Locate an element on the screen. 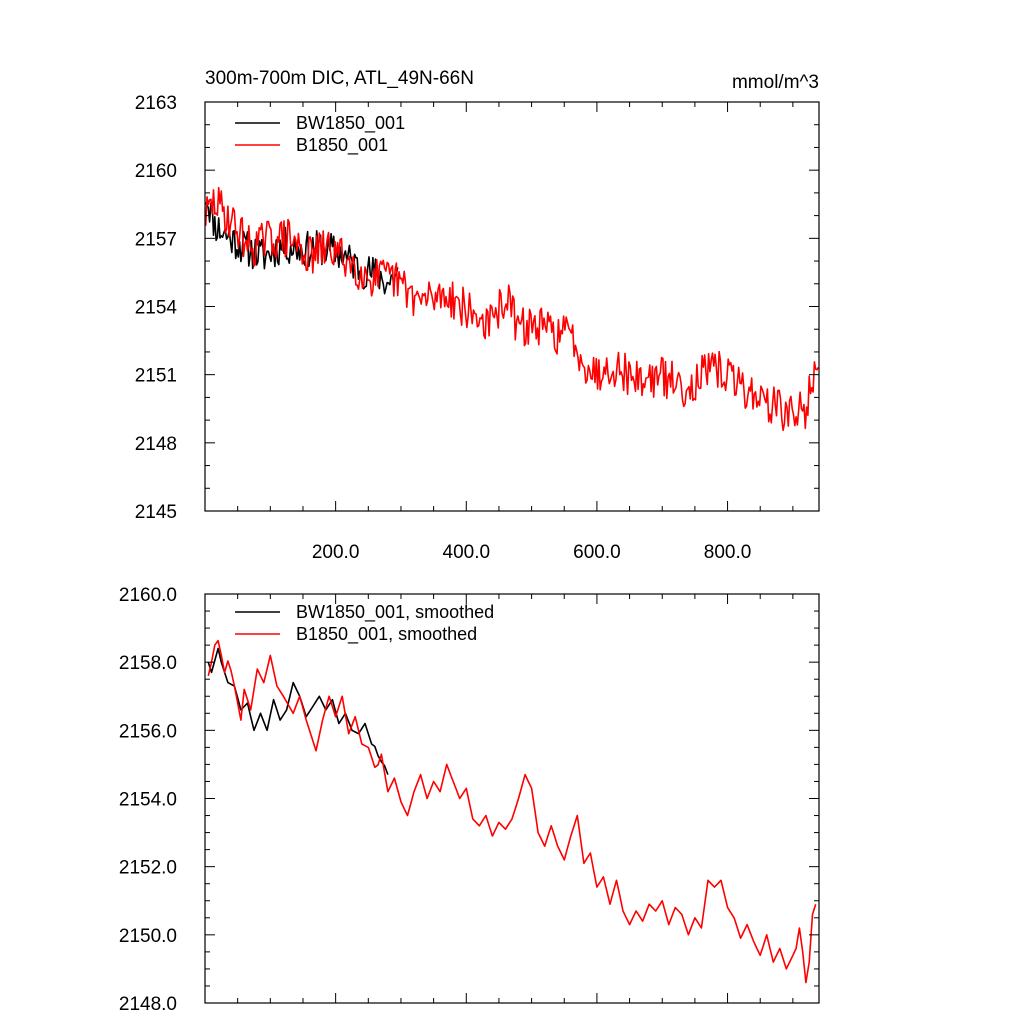 The image size is (1024, 1024). legend-label: BW1850_001 is located at coordinates (350, 123).